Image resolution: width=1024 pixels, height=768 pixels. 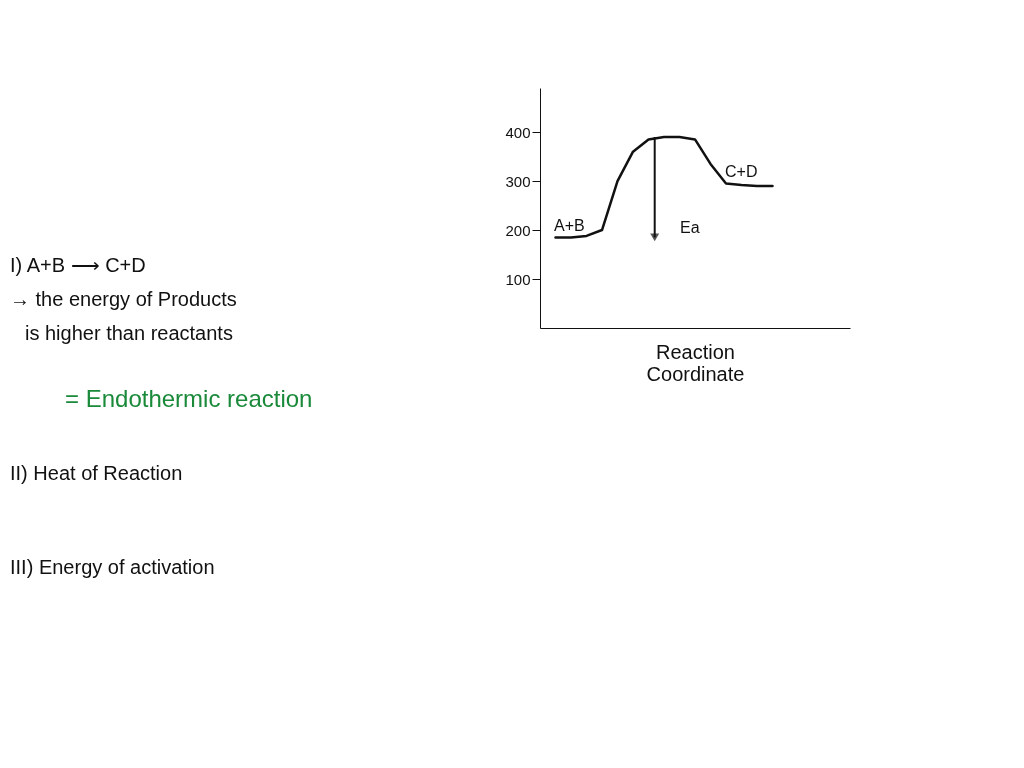 What do you see at coordinates (518, 230) in the screenshot?
I see `y-tick-label: 200` at bounding box center [518, 230].